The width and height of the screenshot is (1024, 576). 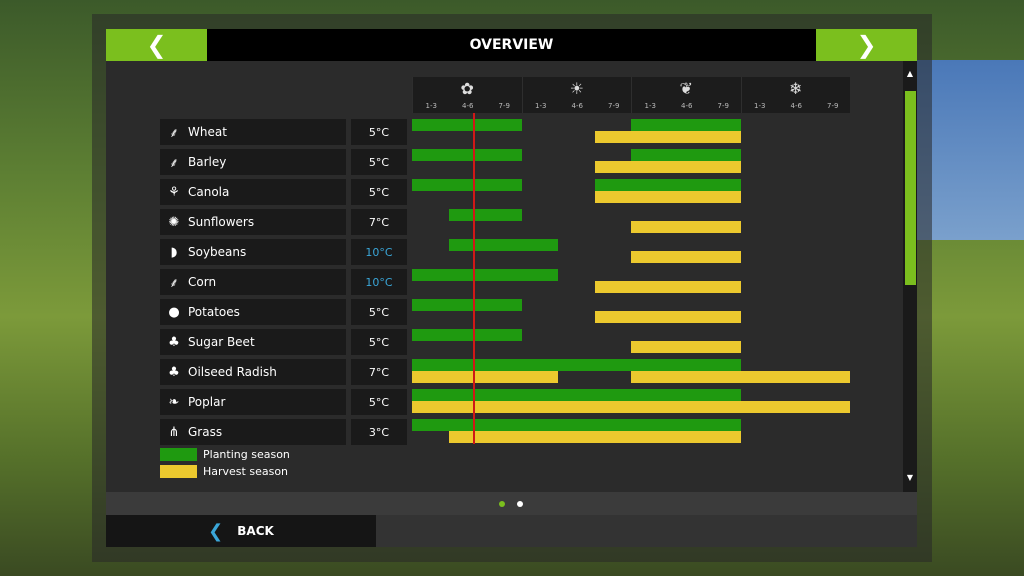 I want to click on legend-swatch-planting, so click(x=178, y=454).